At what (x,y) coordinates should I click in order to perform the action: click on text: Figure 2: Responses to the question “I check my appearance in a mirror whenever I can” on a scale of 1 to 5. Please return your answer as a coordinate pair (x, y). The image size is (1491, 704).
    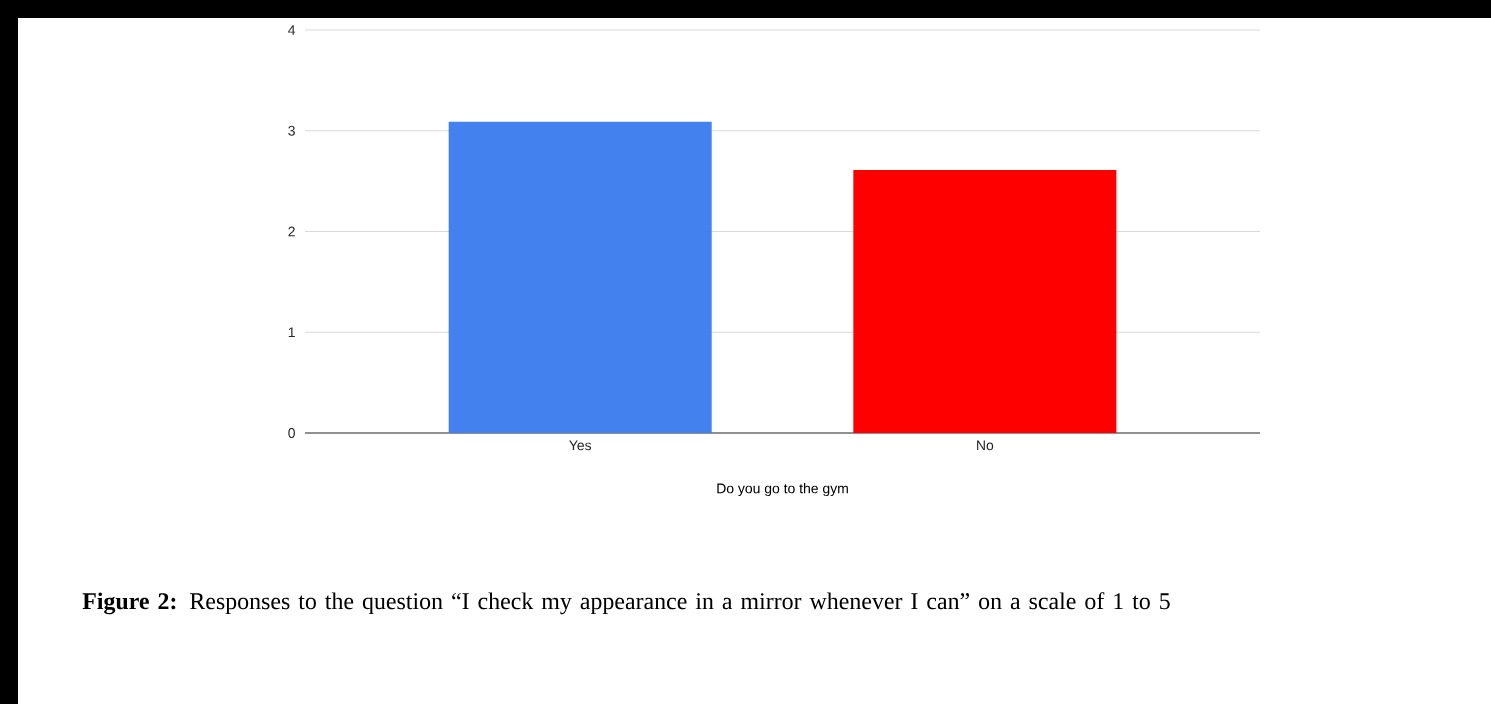
    Looking at the image, I should click on (626, 603).